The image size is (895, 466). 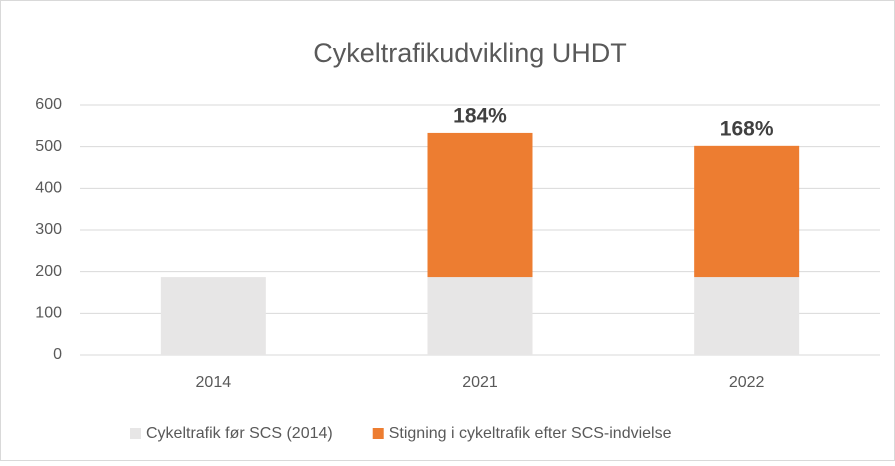 I want to click on y-tick-label: 600, so click(x=48, y=104).